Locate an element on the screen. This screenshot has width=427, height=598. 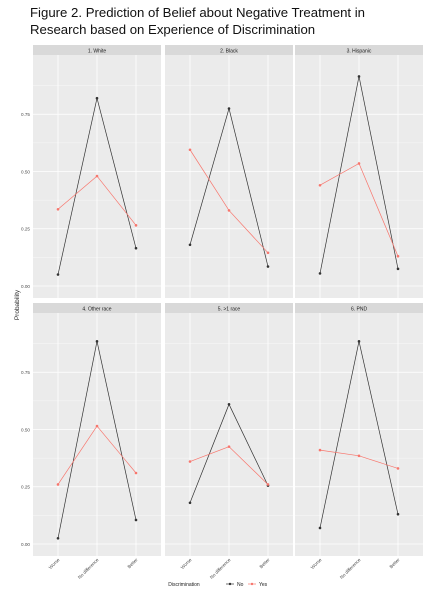
facet-5-1-race: 5. >1 race is located at coordinates (229, 429).